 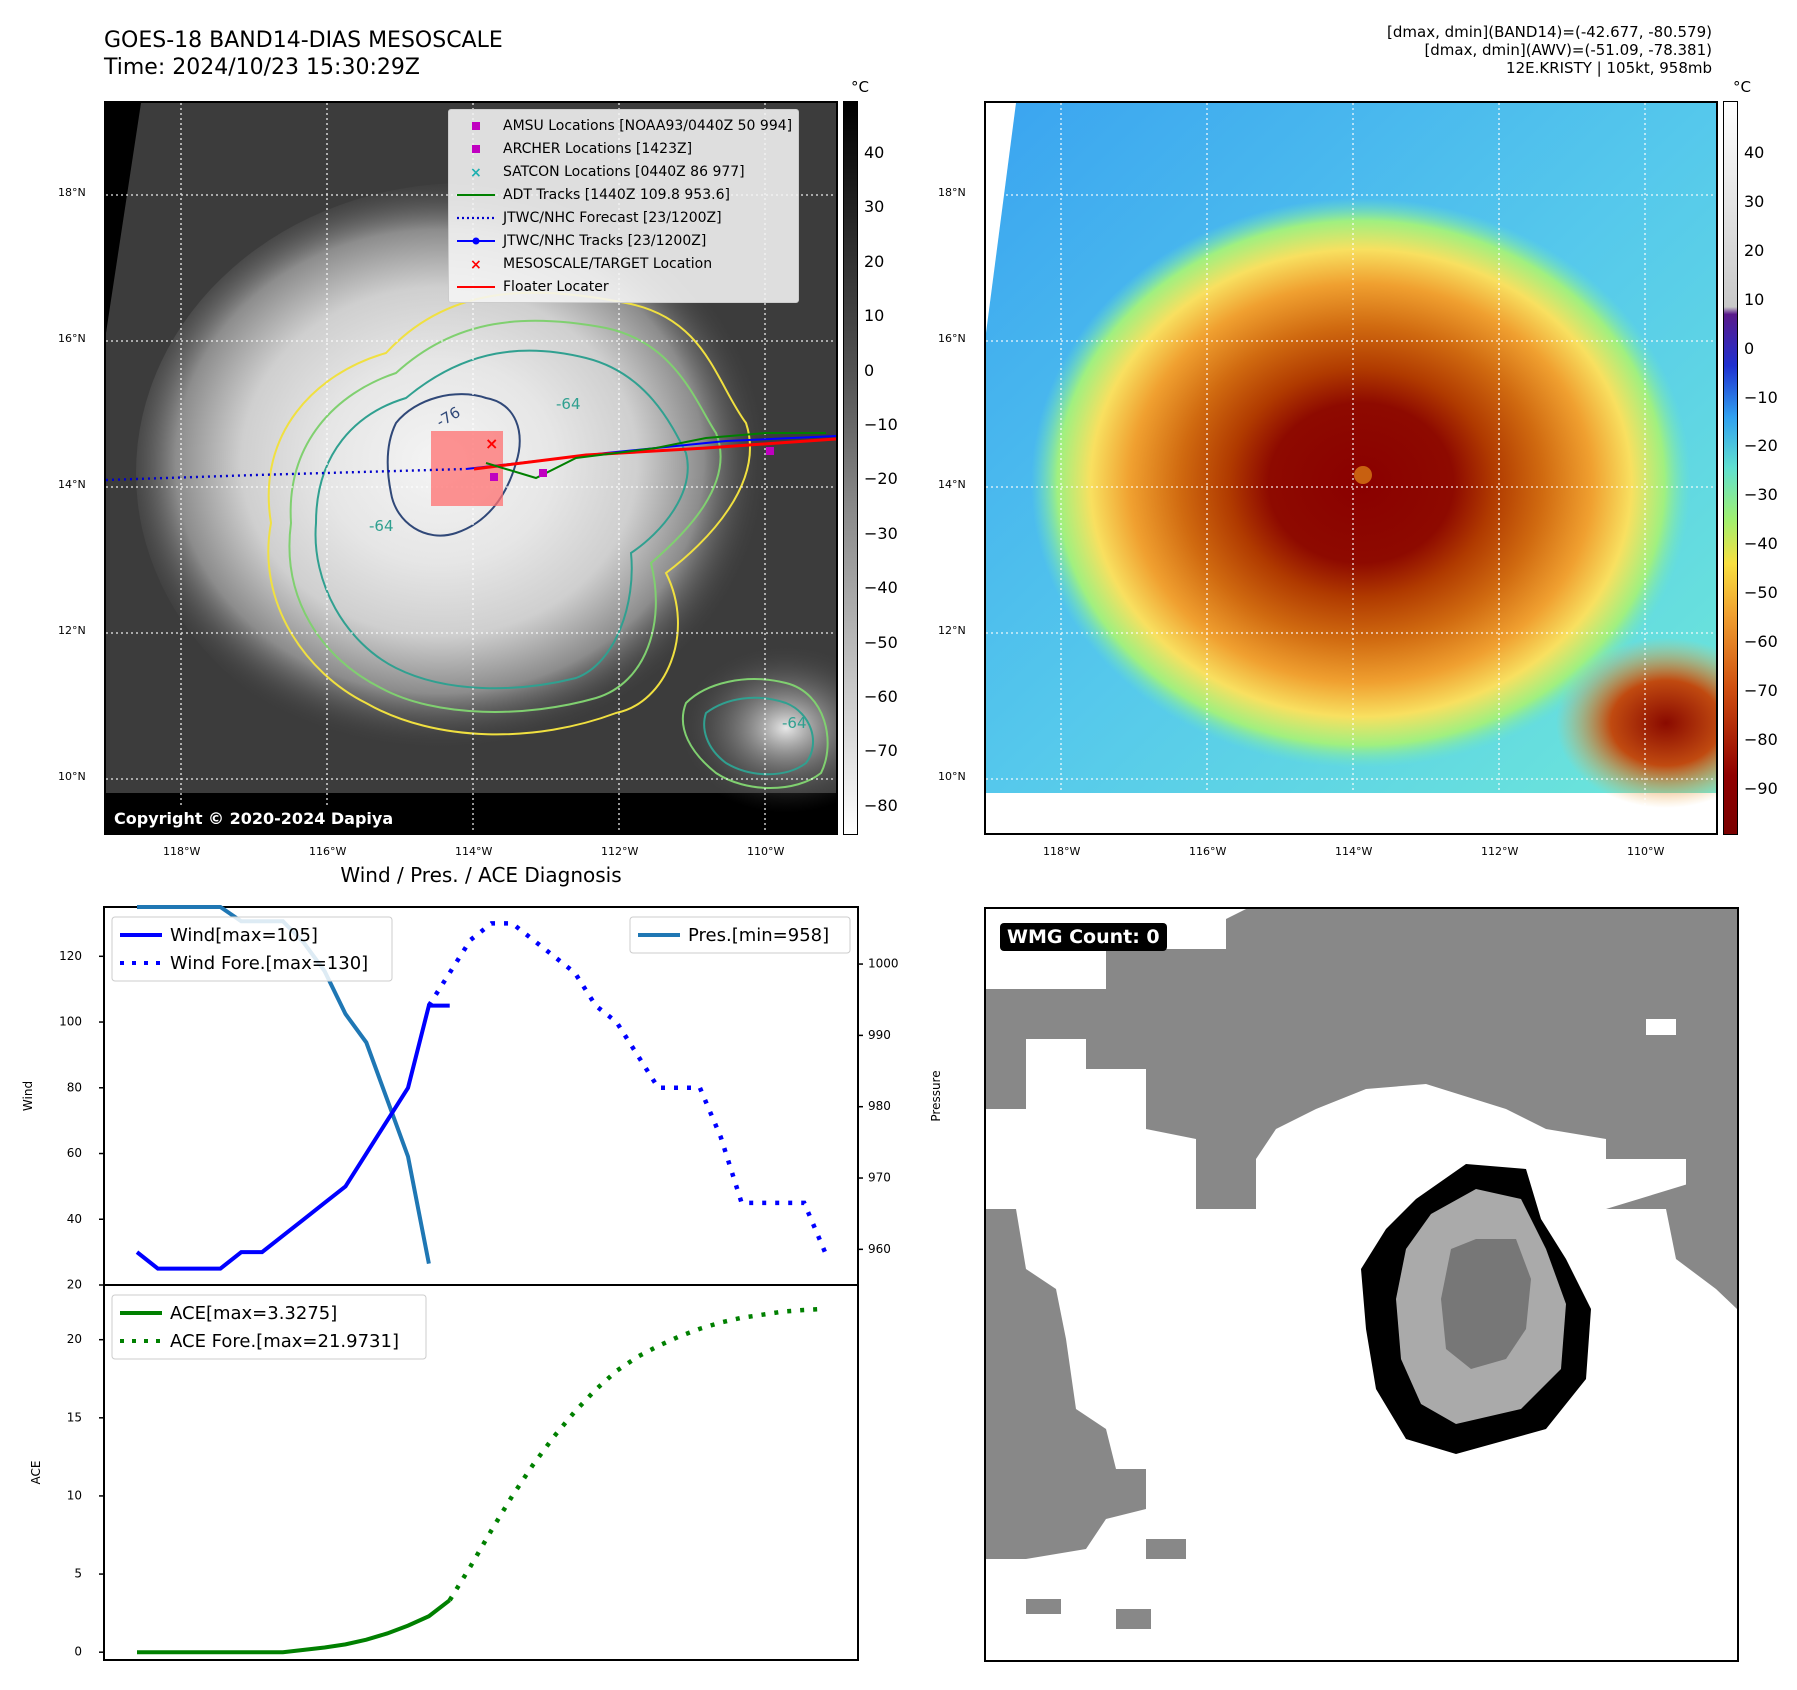 What do you see at coordinates (252, 949) in the screenshot?
I see `wind-legend-box` at bounding box center [252, 949].